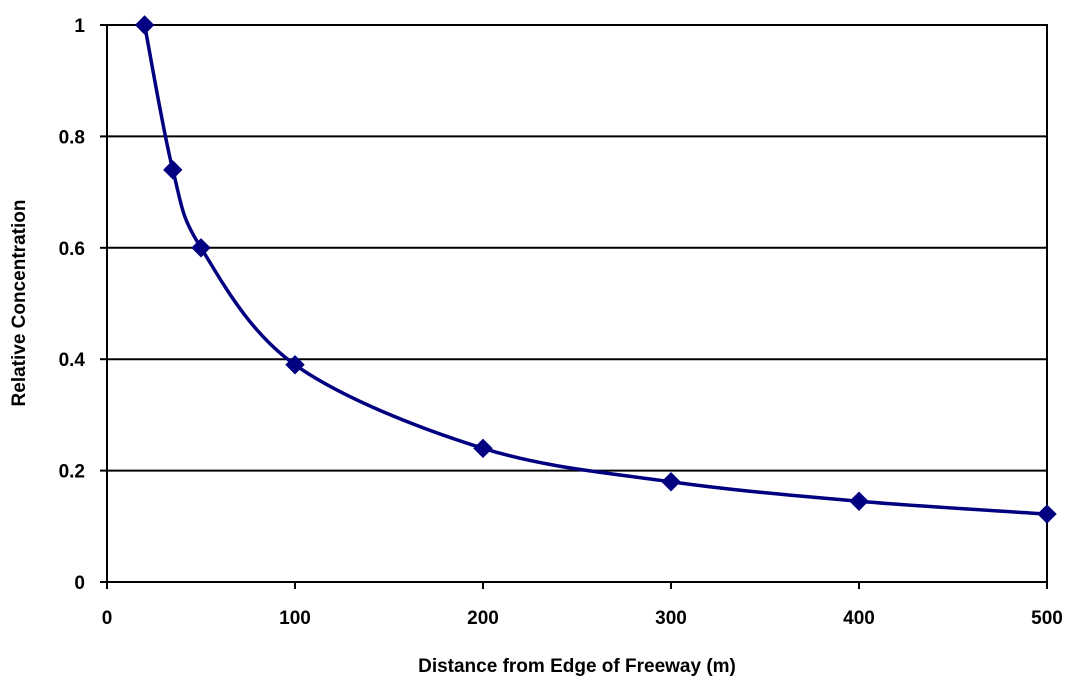 This screenshot has height=686, width=1071. What do you see at coordinates (671, 618) in the screenshot?
I see `x-tick-label: 300` at bounding box center [671, 618].